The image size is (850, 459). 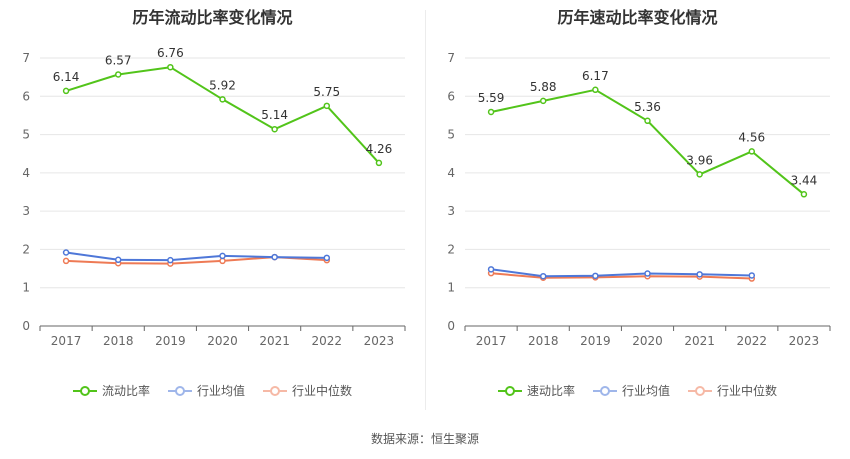 What do you see at coordinates (550, 391) in the screenshot?
I see `legend-label: 速动比率` at bounding box center [550, 391].